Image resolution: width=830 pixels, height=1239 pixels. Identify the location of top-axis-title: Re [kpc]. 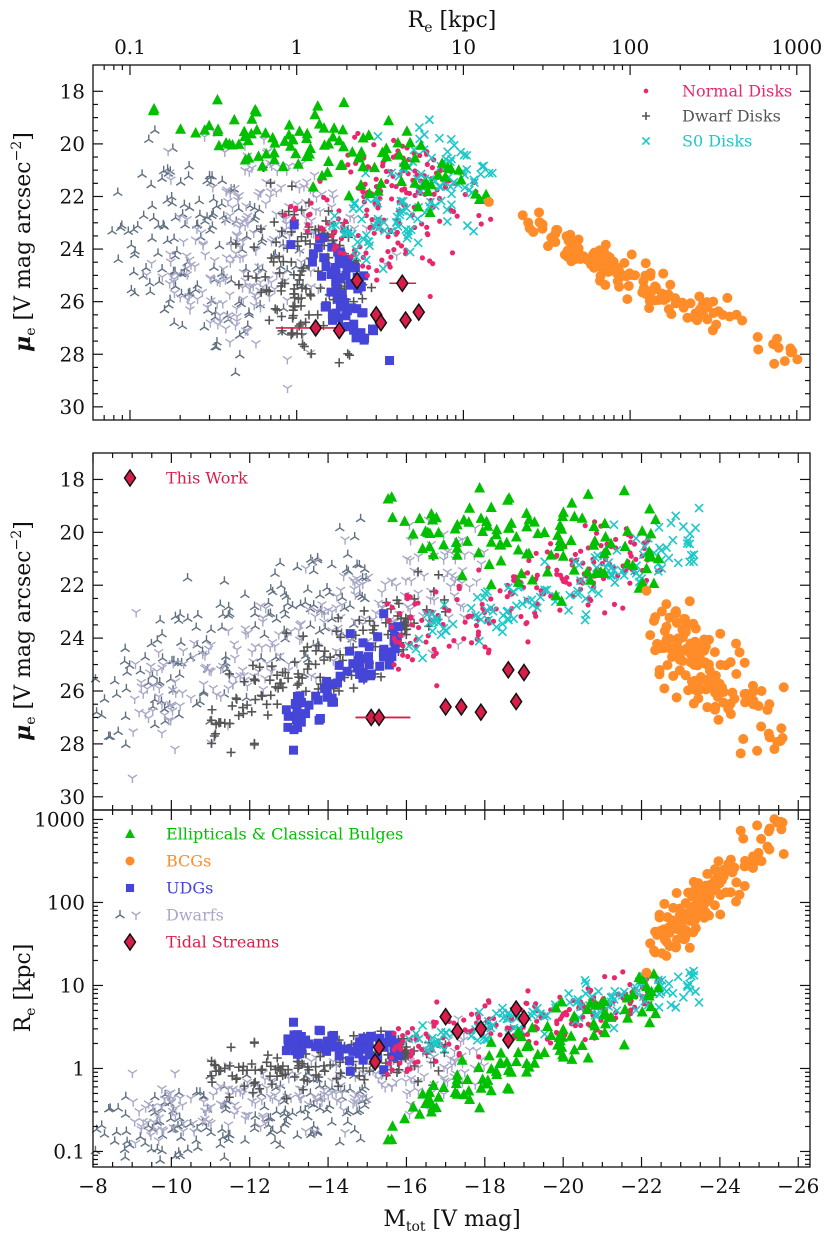
(452, 22).